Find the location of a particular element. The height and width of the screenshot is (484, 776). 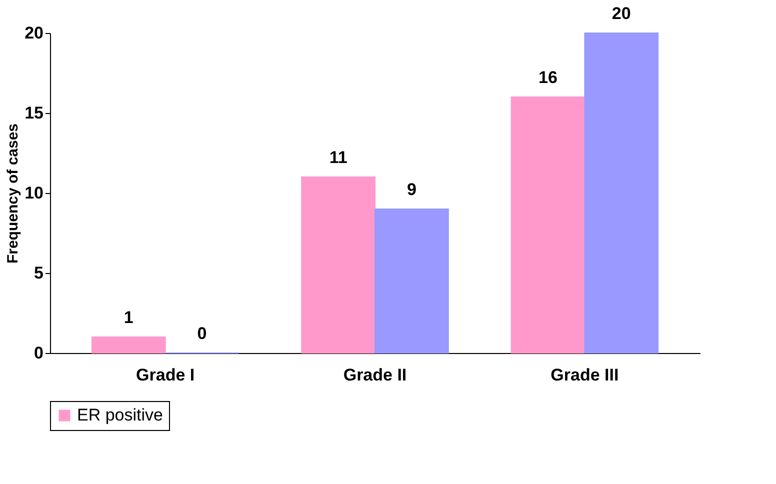

y-tick-label: 5 is located at coordinates (39, 273).